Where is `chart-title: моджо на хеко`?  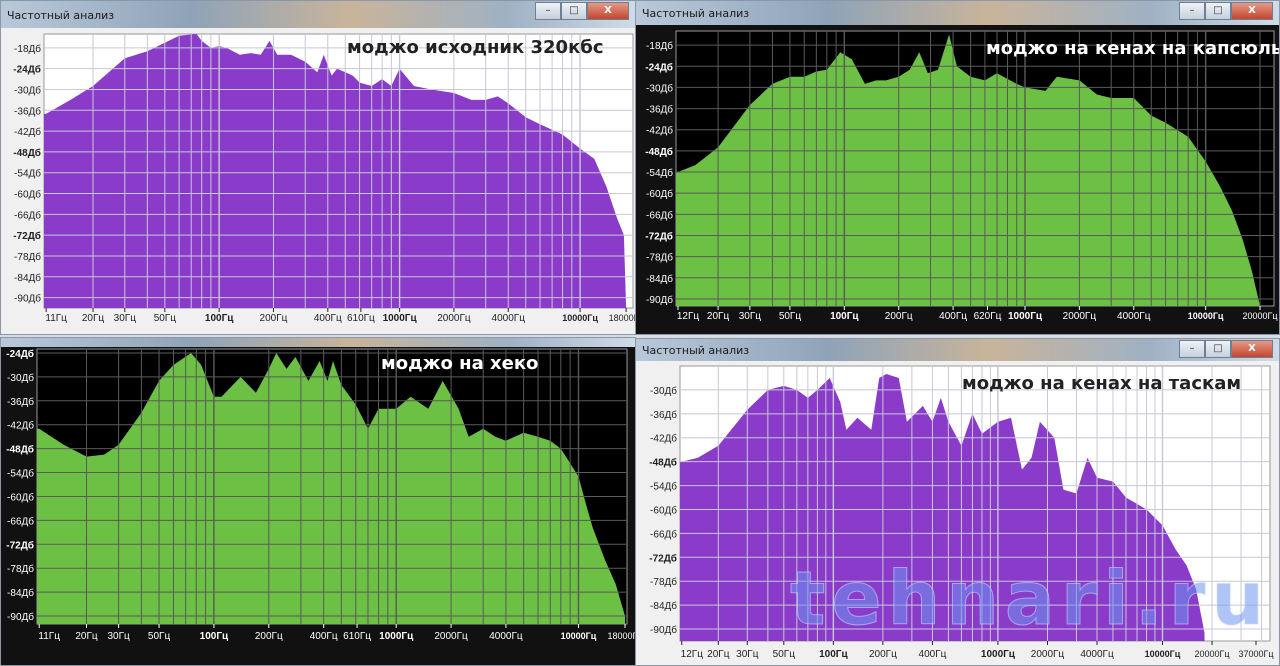 chart-title: моджо на хеко is located at coordinates (459, 363).